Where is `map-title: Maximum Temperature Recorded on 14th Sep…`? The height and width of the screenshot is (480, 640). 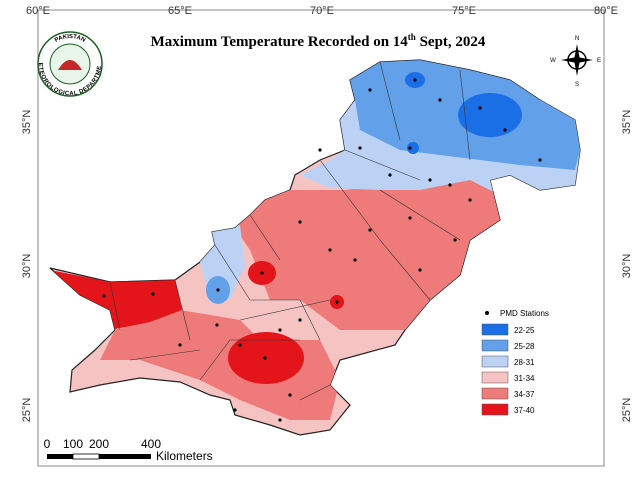
map-title: Maximum Temperature Recorded on 14th Sep… is located at coordinates (318, 41).